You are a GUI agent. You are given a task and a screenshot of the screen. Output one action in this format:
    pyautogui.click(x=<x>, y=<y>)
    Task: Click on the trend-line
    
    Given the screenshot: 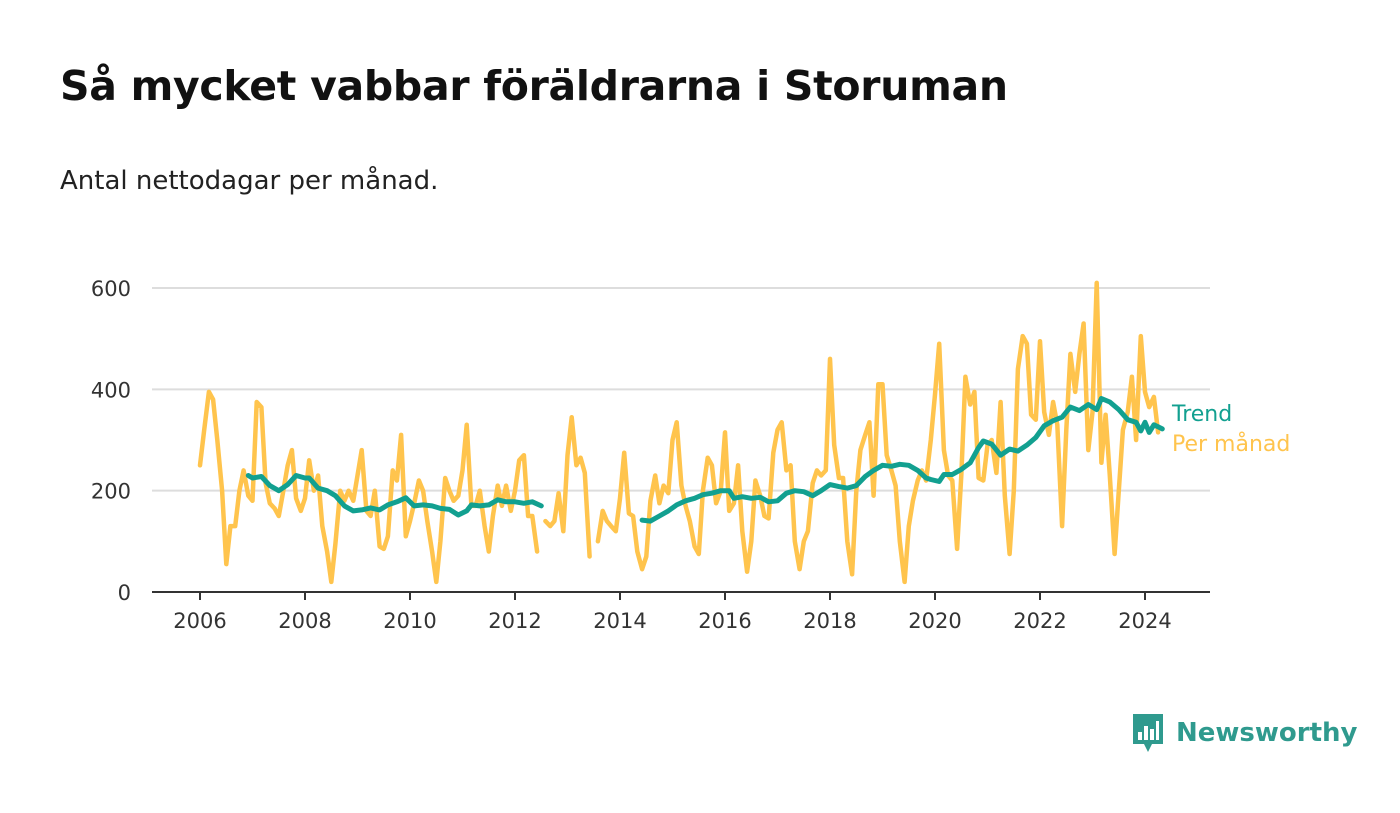 What is the action you would take?
    pyautogui.click(x=705, y=460)
    